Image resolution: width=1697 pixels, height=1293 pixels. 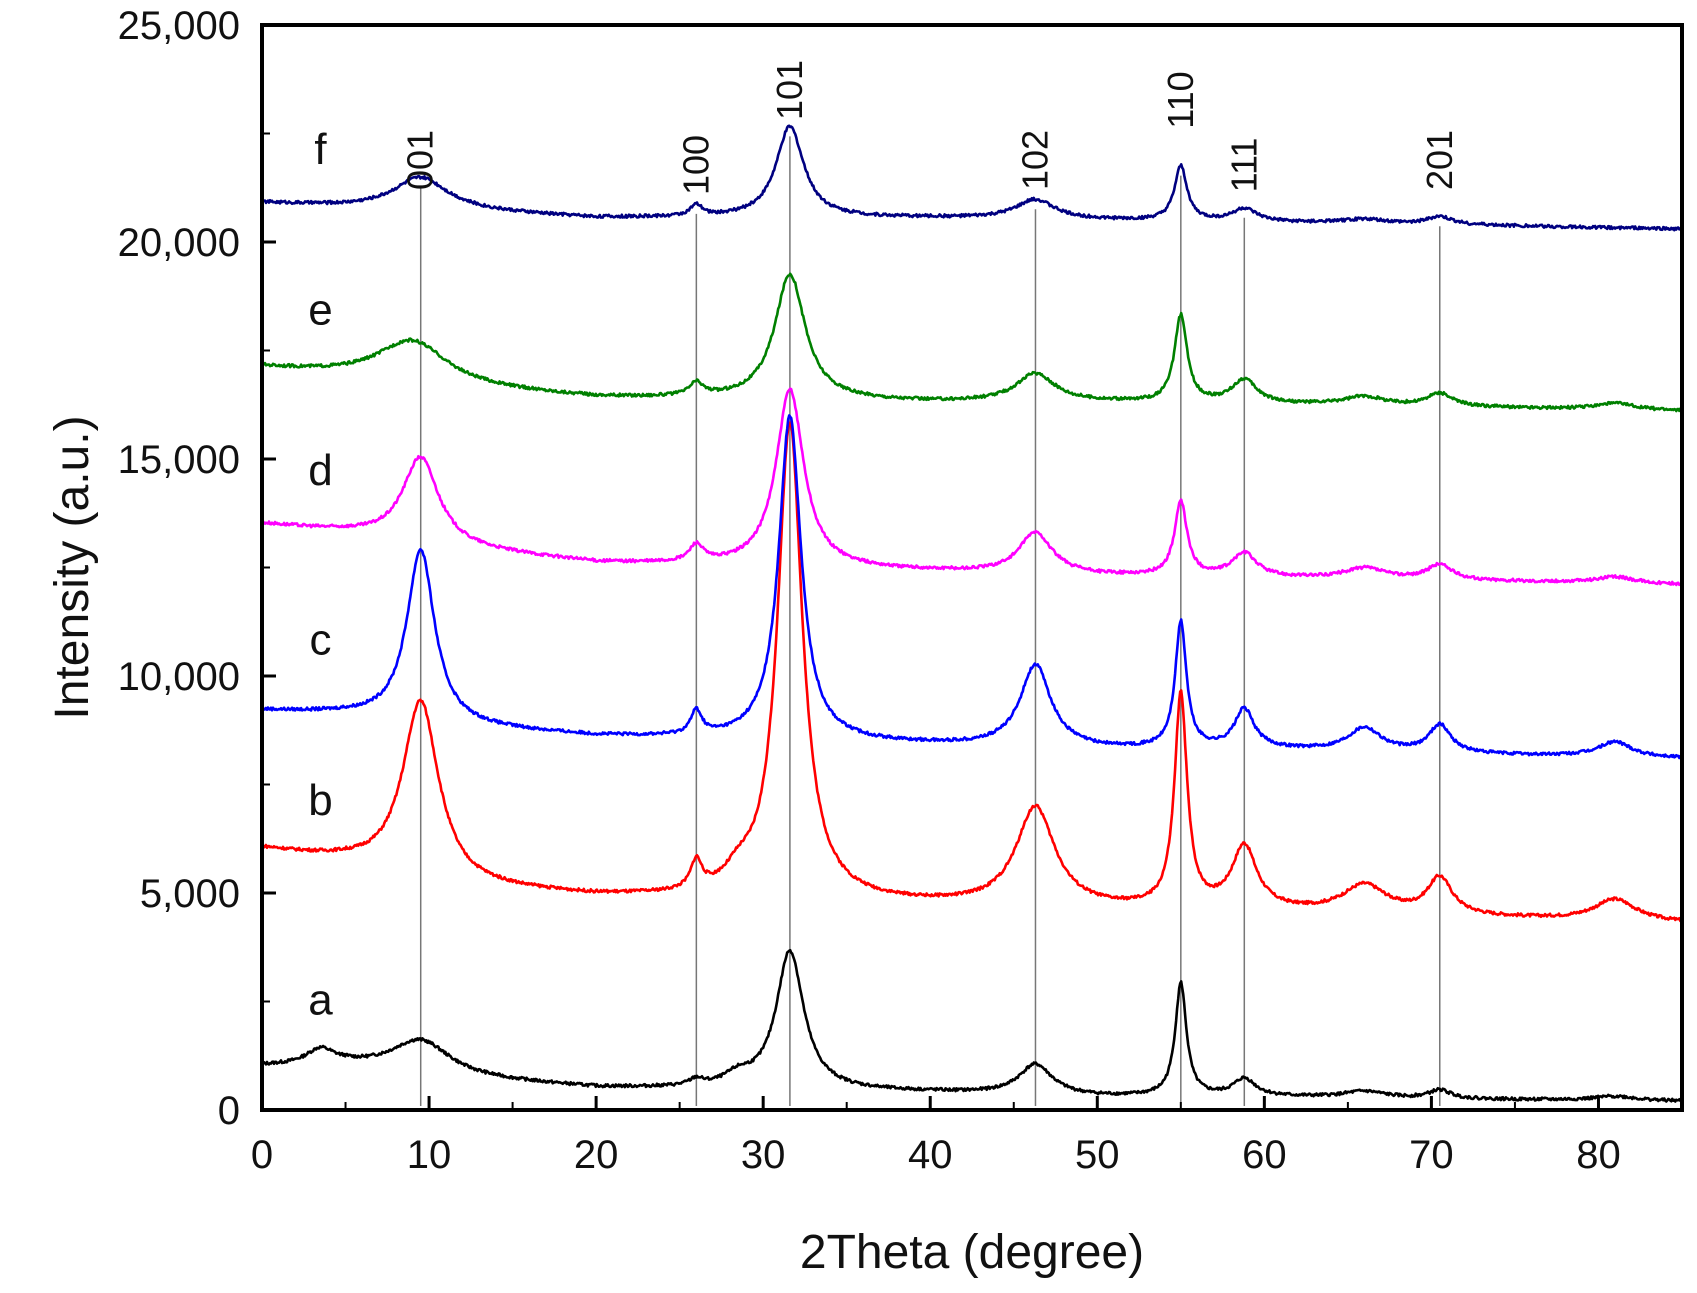 What do you see at coordinates (789, 90) in the screenshot?
I see `peak-label-101: 101` at bounding box center [789, 90].